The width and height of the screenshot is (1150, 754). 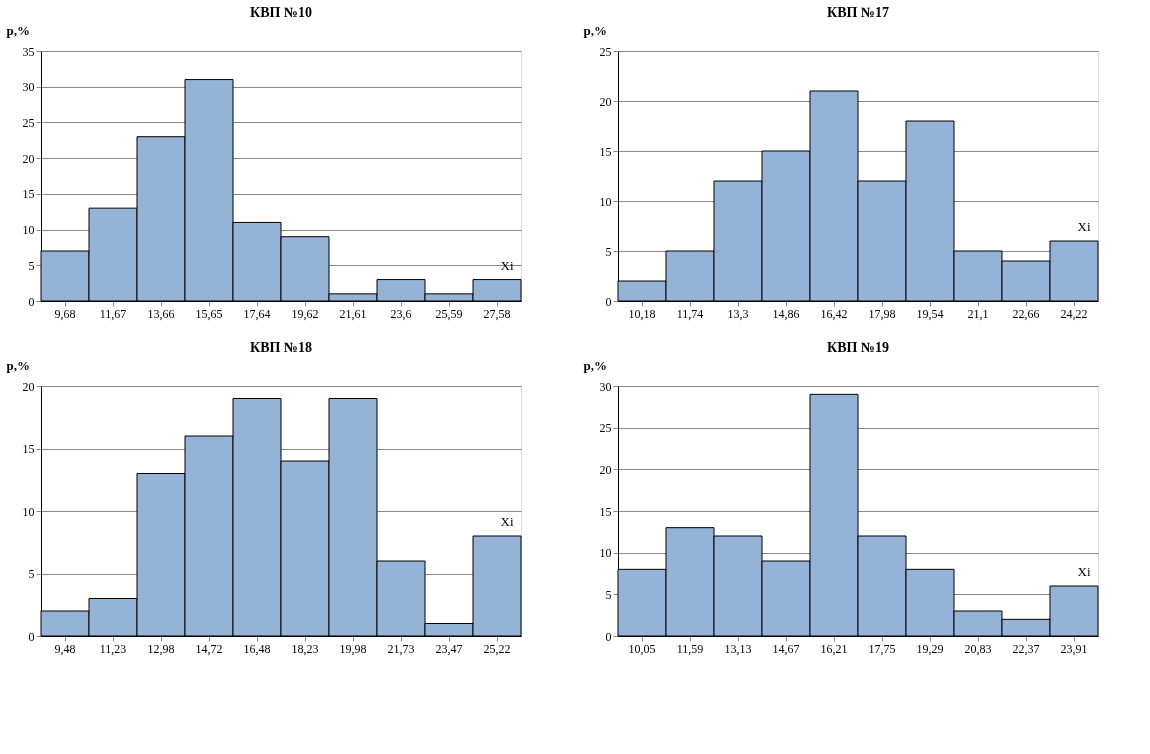 I want to click on x-tick-label: 17,75, so click(x=882, y=648).